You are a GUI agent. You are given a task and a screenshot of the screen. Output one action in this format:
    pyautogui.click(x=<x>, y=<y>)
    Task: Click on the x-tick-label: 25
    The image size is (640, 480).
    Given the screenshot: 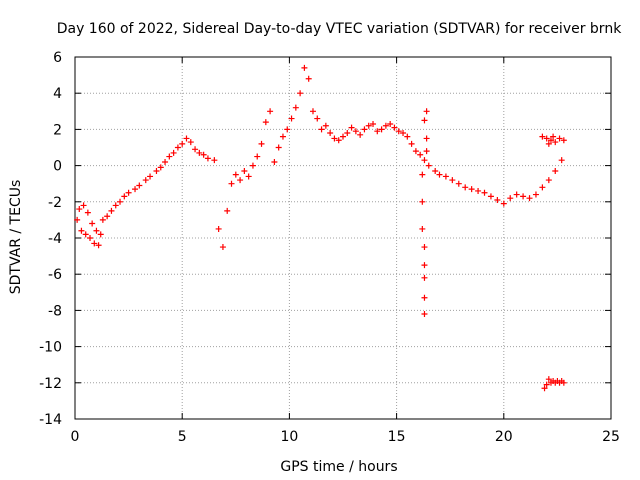 What is the action you would take?
    pyautogui.click(x=611, y=437)
    